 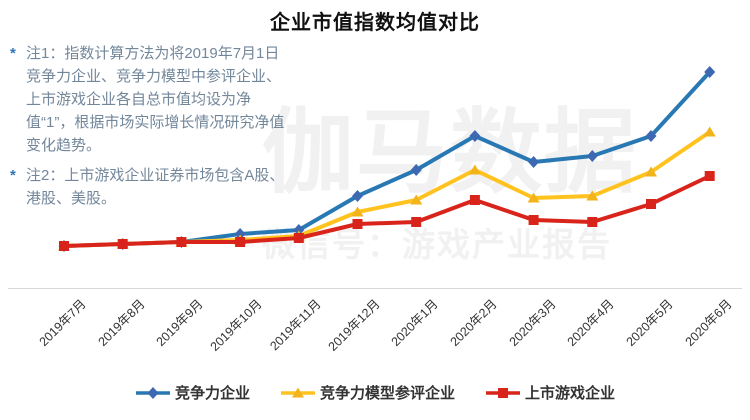 I want to click on watermark-brand: 伽马数据, so click(x=450, y=153).